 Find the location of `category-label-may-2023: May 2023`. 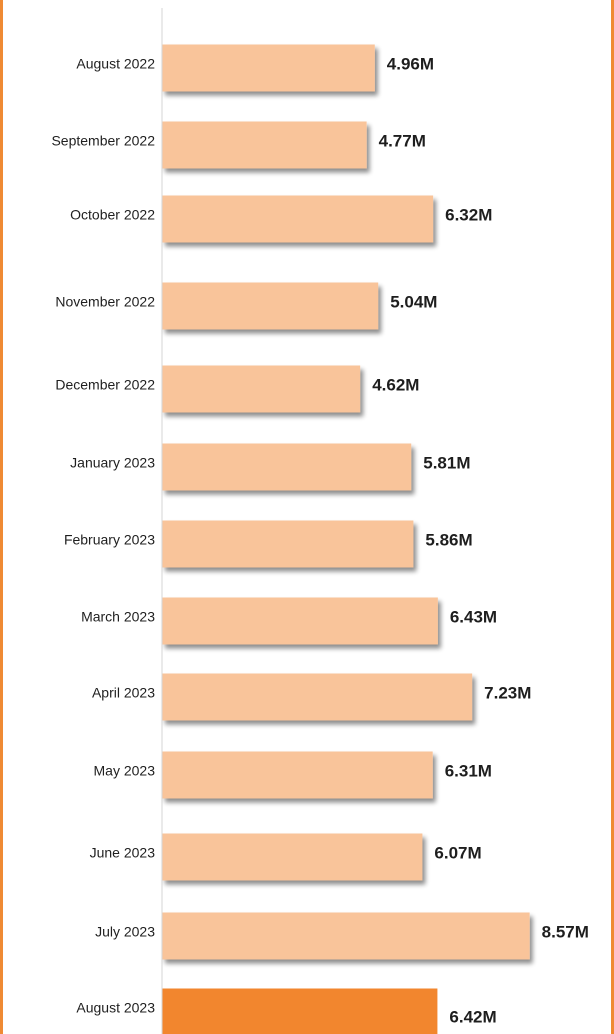

category-label-may-2023: May 2023 is located at coordinates (125, 771).